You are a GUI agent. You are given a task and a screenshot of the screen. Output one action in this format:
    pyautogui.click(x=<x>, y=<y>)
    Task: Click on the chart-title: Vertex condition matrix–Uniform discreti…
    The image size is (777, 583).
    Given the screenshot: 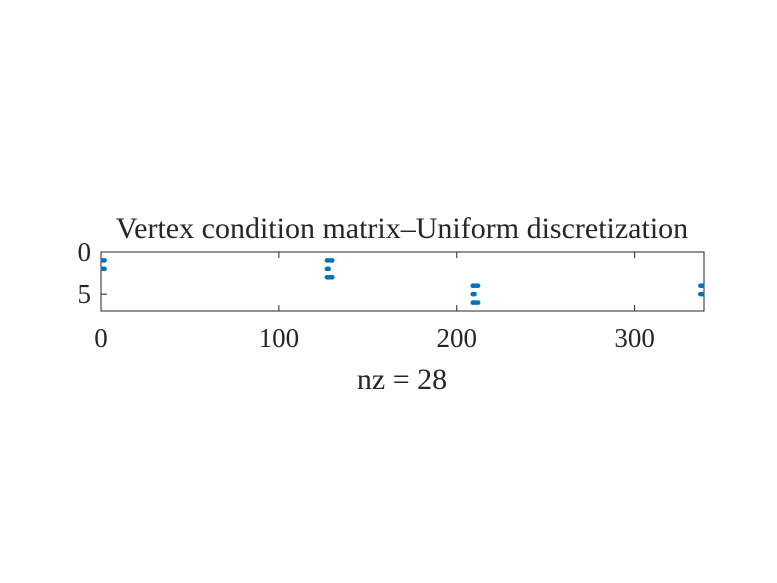 What is the action you would take?
    pyautogui.click(x=402, y=228)
    